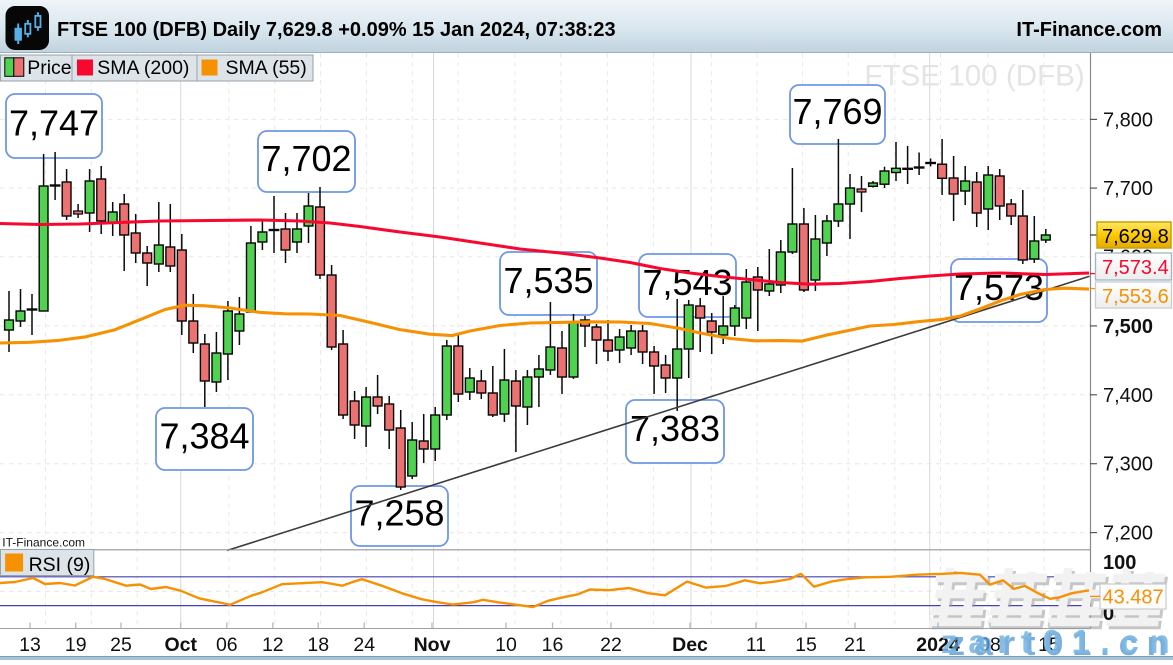  Describe the element at coordinates (675, 428) in the screenshot. I see `svg-text: 7,383` at that location.